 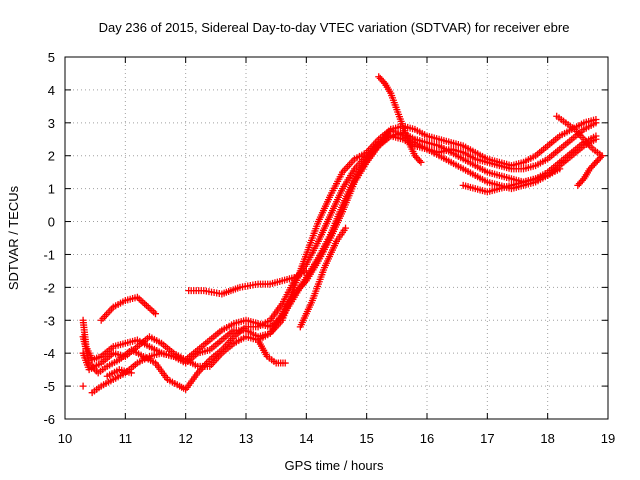 What do you see at coordinates (547, 438) in the screenshot?
I see `x-tick-label: 18` at bounding box center [547, 438].